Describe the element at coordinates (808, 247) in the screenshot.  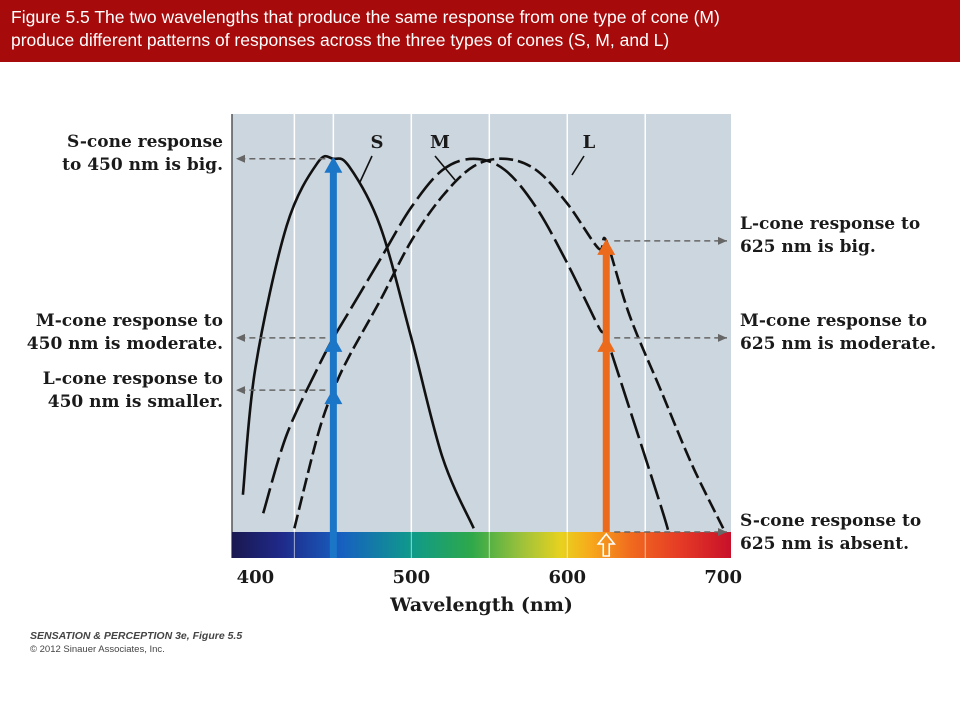
I see `right-annotation-text: 625 nm is big.` at that location.